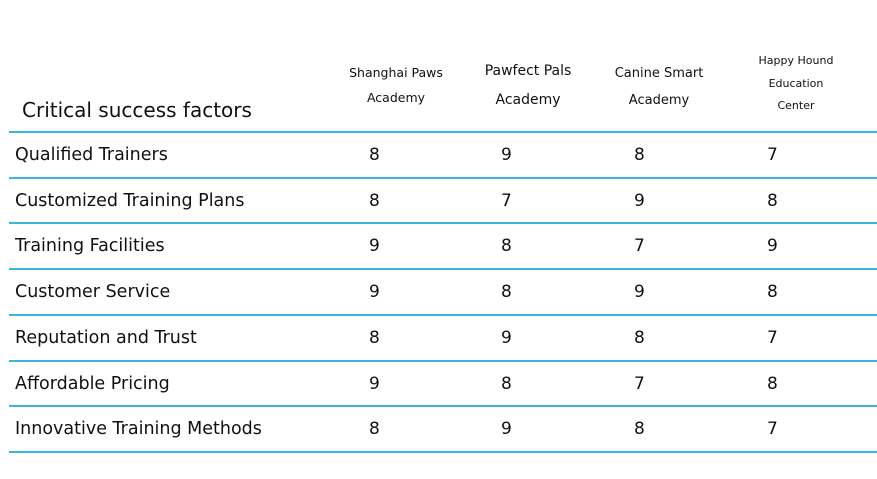 The width and height of the screenshot is (877, 479). Describe the element at coordinates (438, 292) in the screenshot. I see `table-row: Customer Service 9 8 9 8` at that location.